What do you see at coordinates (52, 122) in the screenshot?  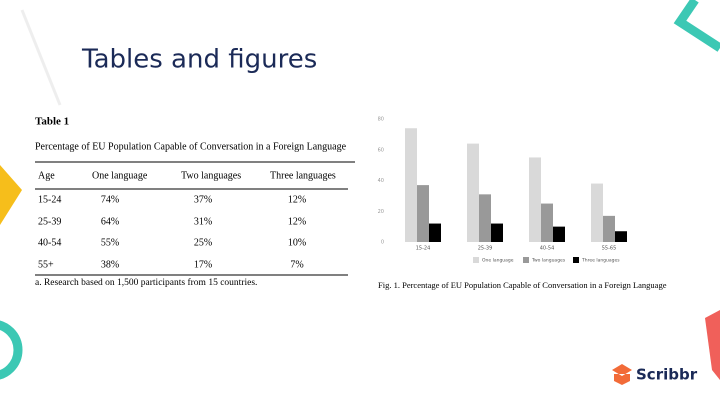 I see `table-label: Table 1` at bounding box center [52, 122].